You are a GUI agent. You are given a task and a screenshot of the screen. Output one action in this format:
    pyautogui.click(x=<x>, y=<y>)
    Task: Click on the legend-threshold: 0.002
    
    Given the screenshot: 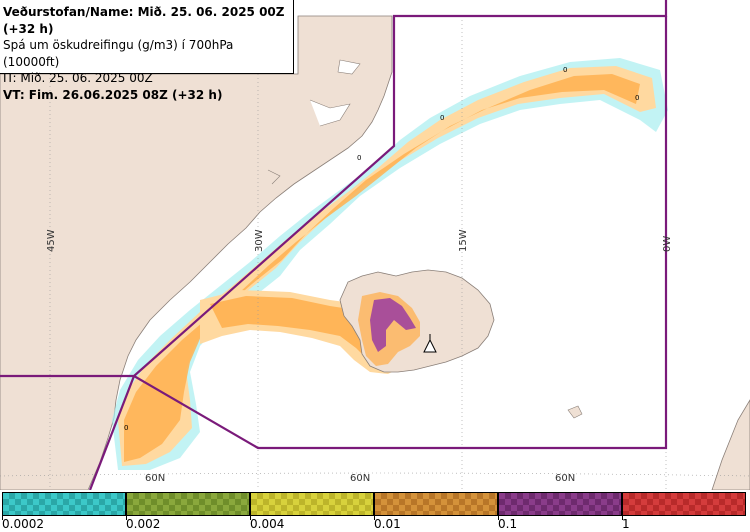 What is the action you would take?
    pyautogui.click(x=143, y=524)
    